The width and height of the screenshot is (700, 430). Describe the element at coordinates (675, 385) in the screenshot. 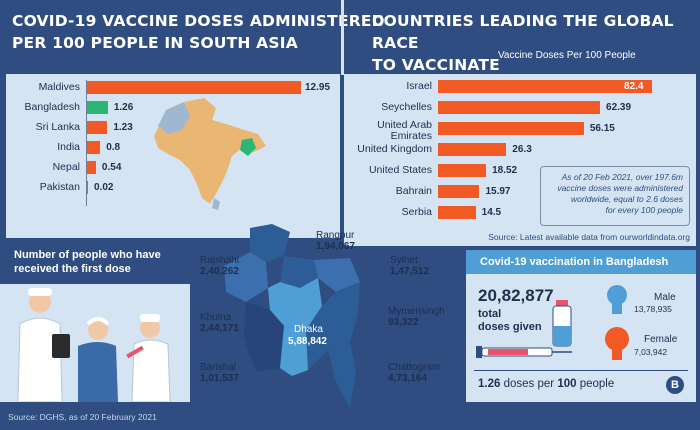

I see `logo-badge: B` at that location.